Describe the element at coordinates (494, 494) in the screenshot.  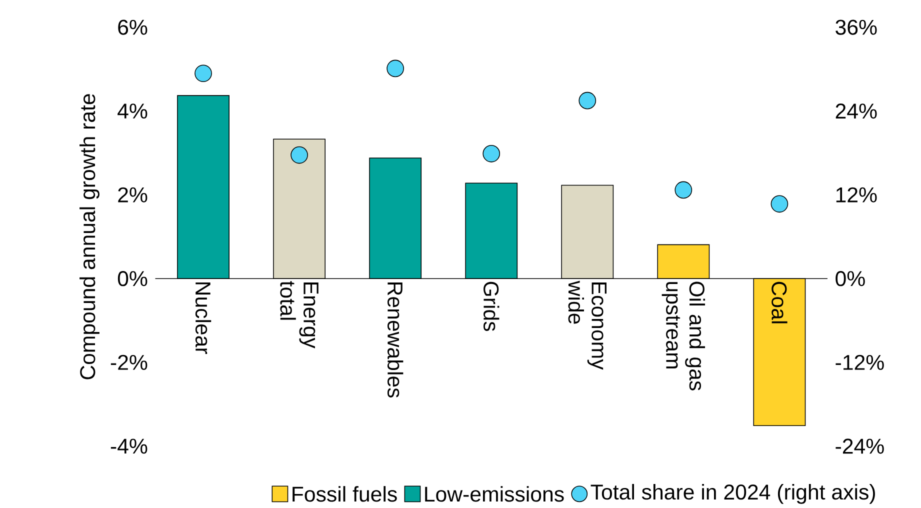
I see `legend-label: Low-emissions` at that location.